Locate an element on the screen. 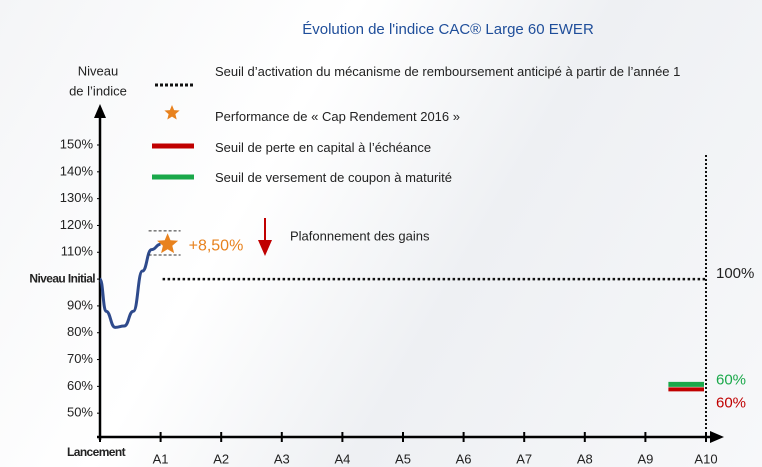  y-tick-label: 110% is located at coordinates (77, 251).